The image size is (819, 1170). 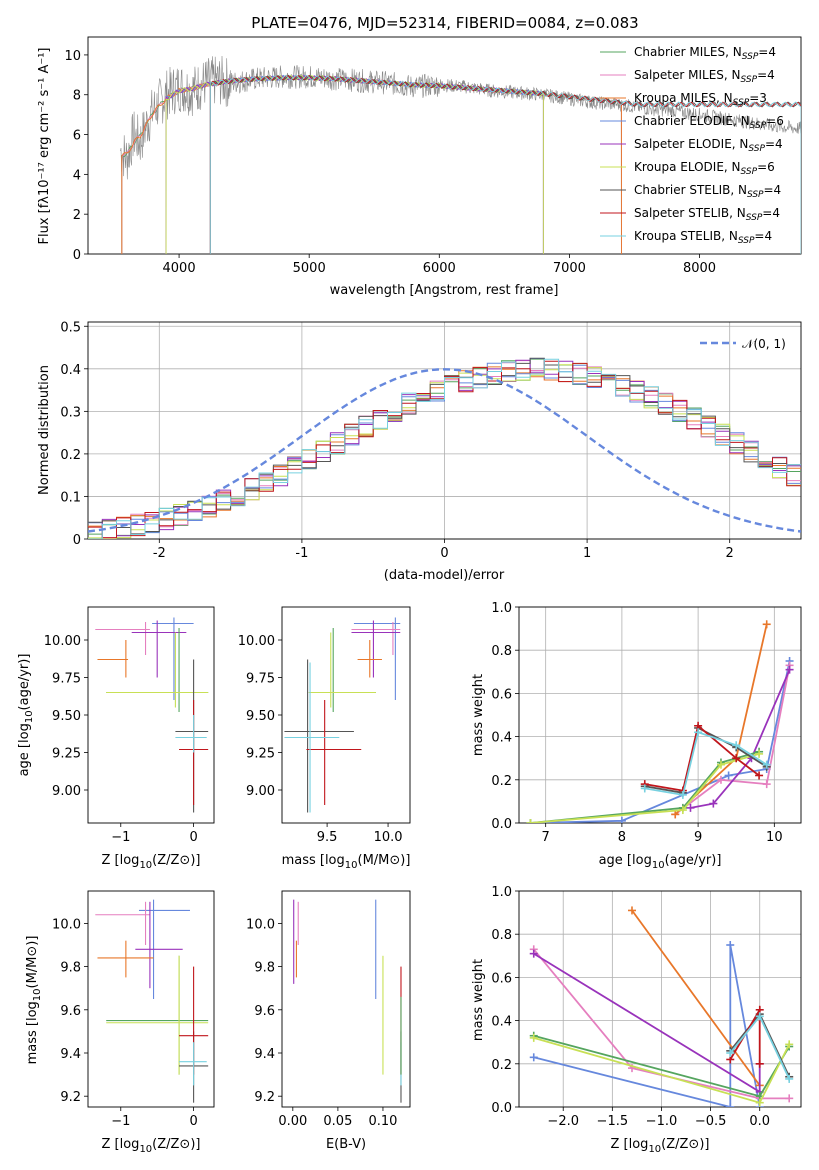 I want to click on axes-age_vs_mass: 9.5 10.0 9.00 9.25 9.50 9.75 10.00, so click(x=324, y=725).